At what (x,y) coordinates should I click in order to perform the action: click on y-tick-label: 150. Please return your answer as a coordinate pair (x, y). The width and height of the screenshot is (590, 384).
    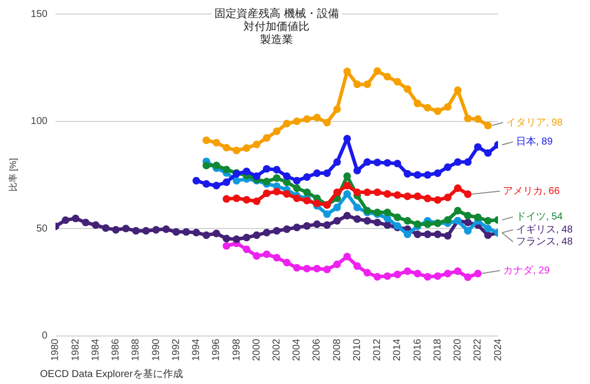
    Looking at the image, I should click on (39, 14).